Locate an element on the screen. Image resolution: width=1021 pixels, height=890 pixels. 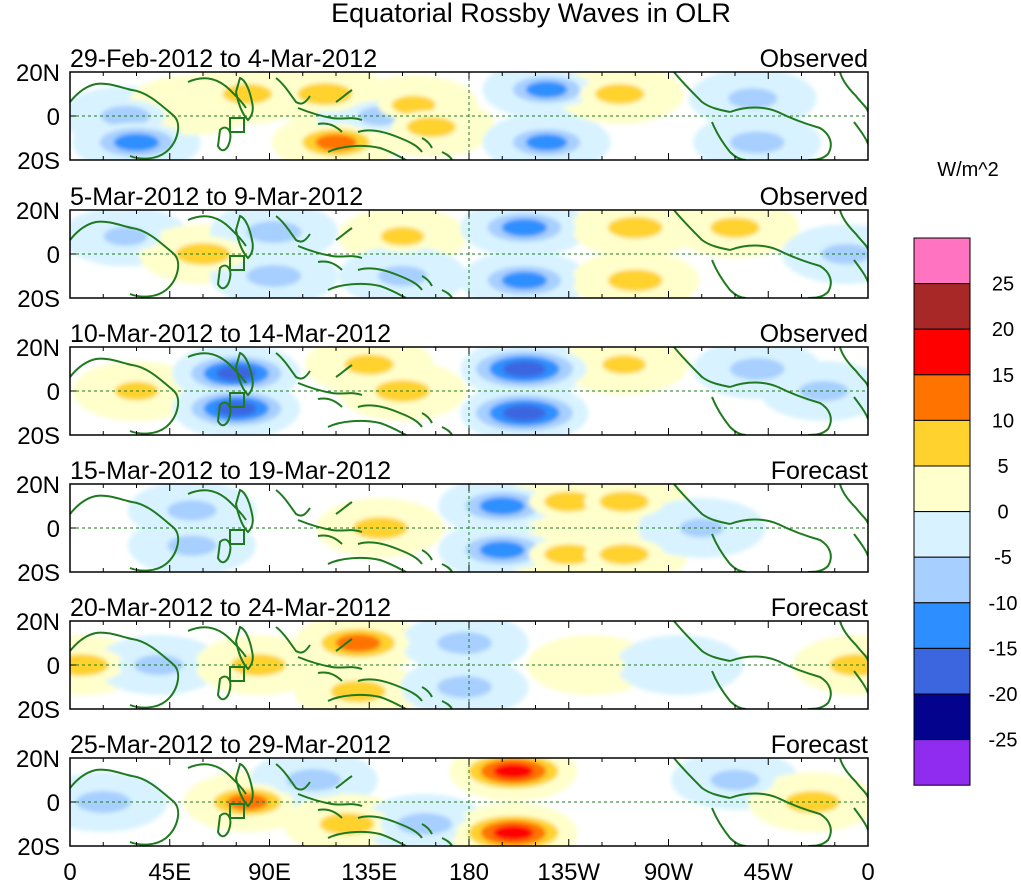
colorbar-tick-label: -20 is located at coordinates (1003, 695).